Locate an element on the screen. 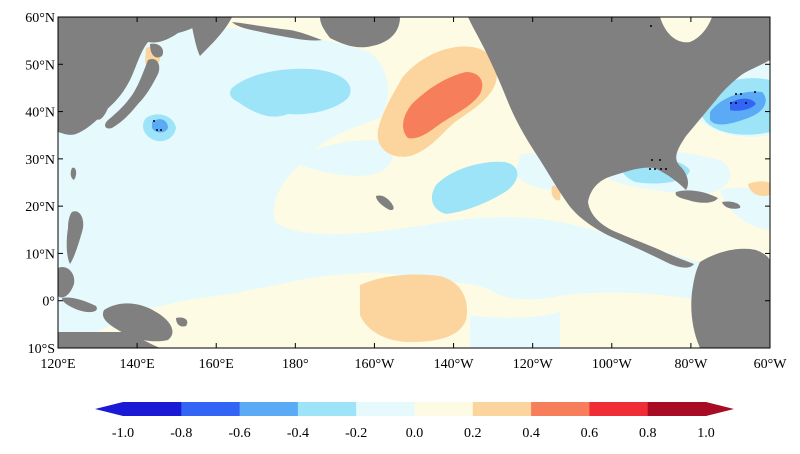 The image size is (800, 454). colorbar-tick-label: 0.4 is located at coordinates (531, 433).